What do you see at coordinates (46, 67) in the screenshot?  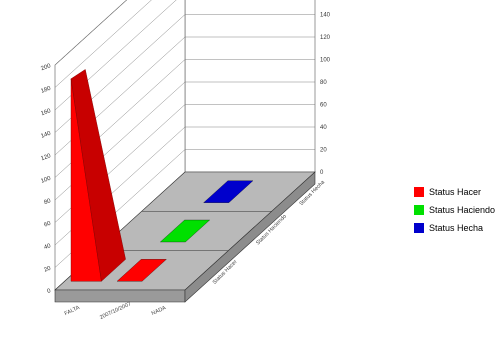 I see `y-tick-left-10: 200` at bounding box center [46, 67].